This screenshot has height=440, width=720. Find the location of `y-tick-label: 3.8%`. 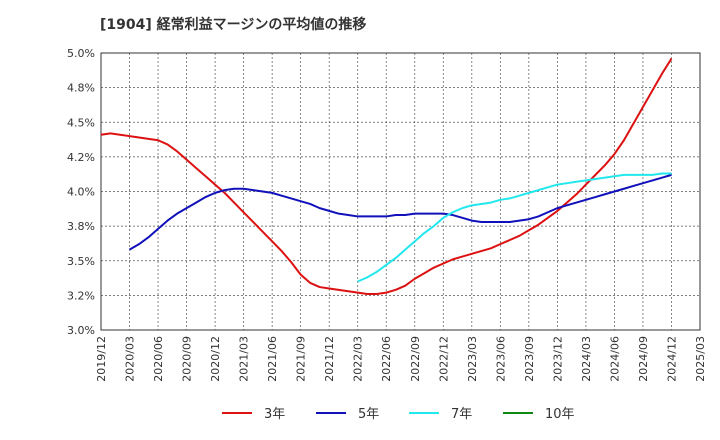

y-tick-label: 3.8% is located at coordinates (81, 226).